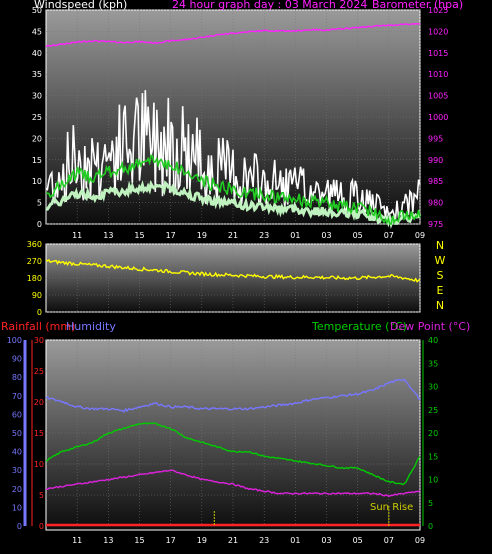  I want to click on direction-tick-label: 270, so click(34, 261).